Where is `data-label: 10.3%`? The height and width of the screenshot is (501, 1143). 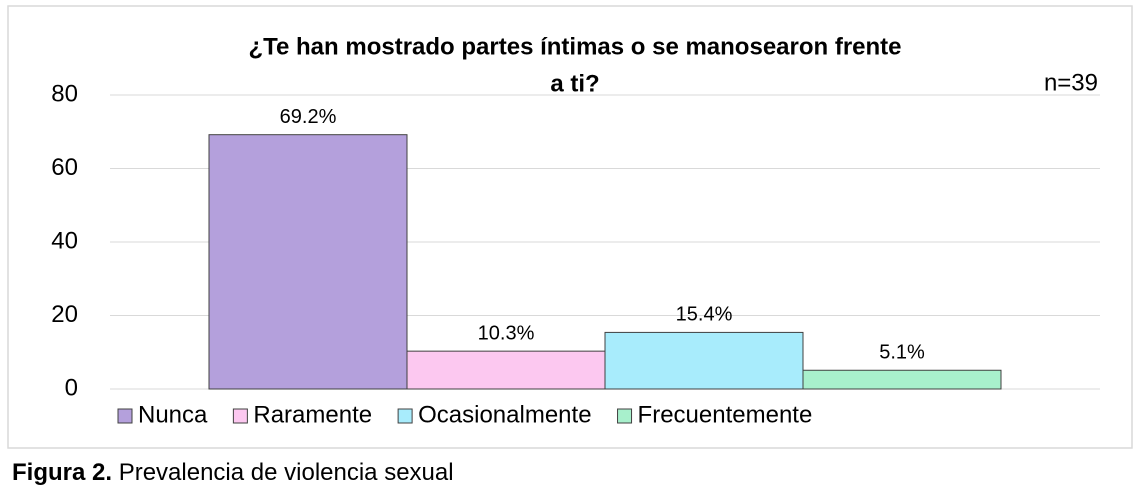 data-label: 10.3% is located at coordinates (506, 333).